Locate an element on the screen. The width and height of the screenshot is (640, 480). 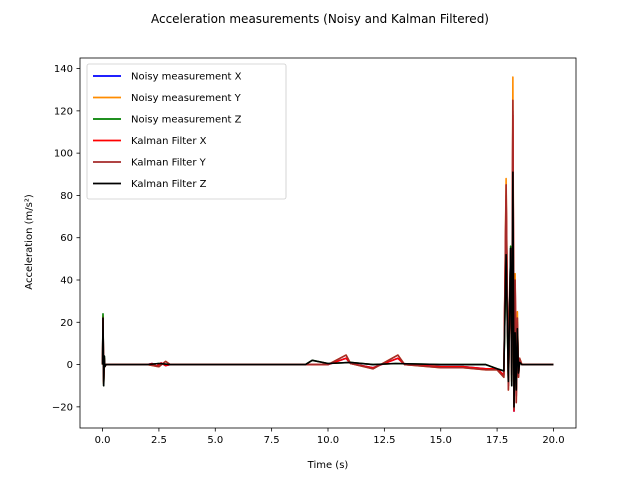
legend-entry: Kalman Filter Y is located at coordinates (169, 163).